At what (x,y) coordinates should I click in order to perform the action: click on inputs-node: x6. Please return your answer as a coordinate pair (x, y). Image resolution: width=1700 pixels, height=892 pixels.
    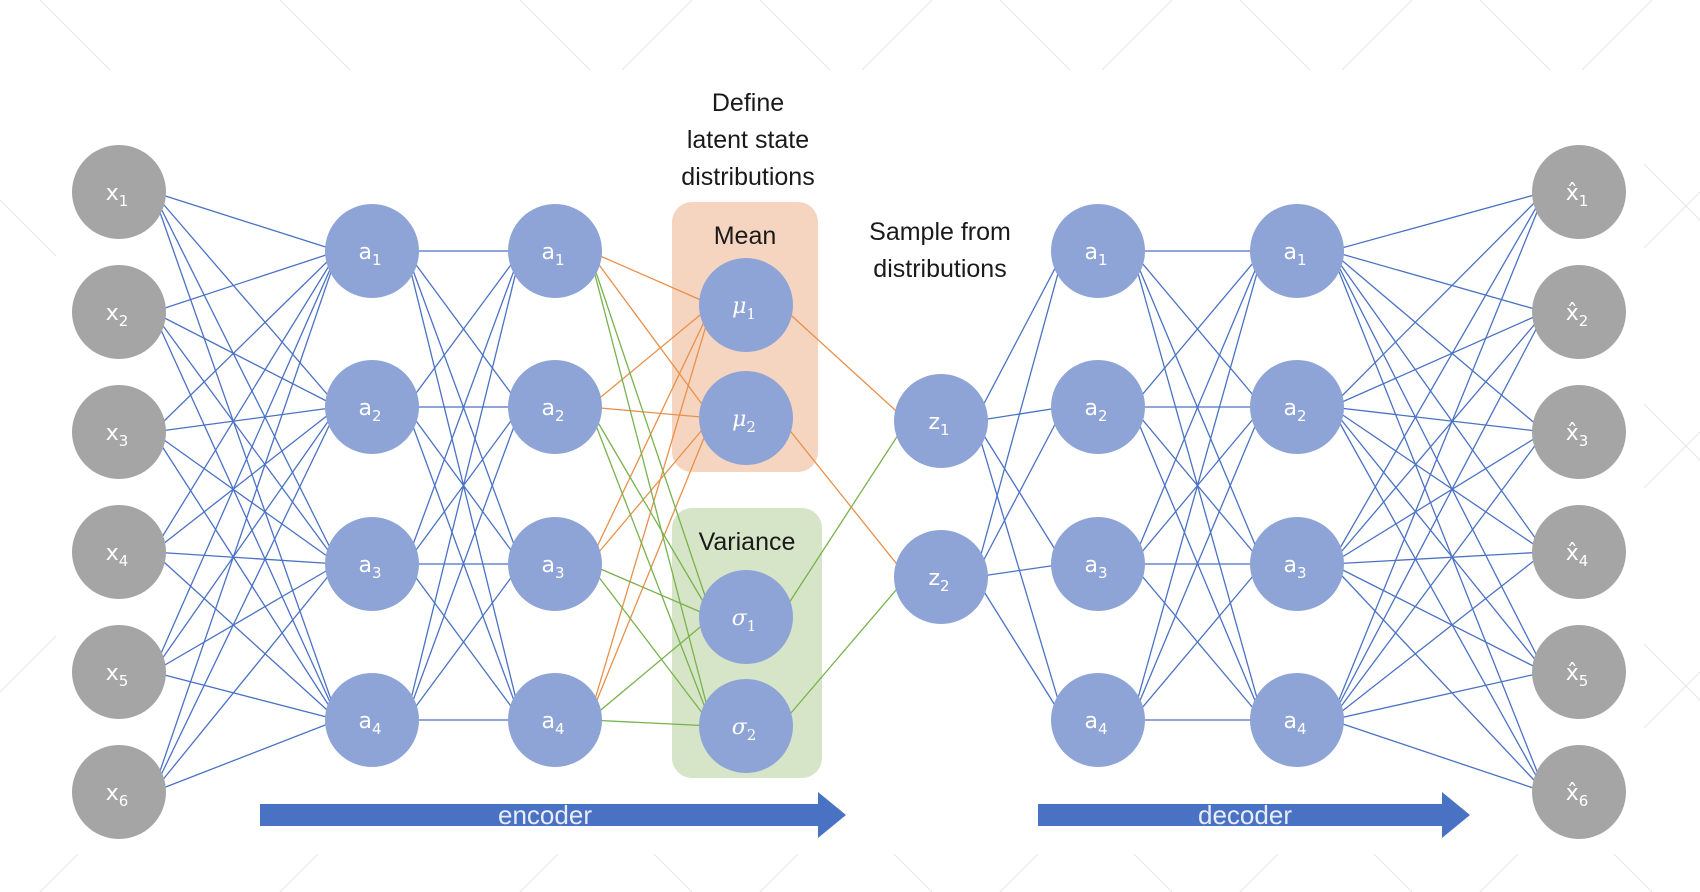
    Looking at the image, I should click on (119, 792).